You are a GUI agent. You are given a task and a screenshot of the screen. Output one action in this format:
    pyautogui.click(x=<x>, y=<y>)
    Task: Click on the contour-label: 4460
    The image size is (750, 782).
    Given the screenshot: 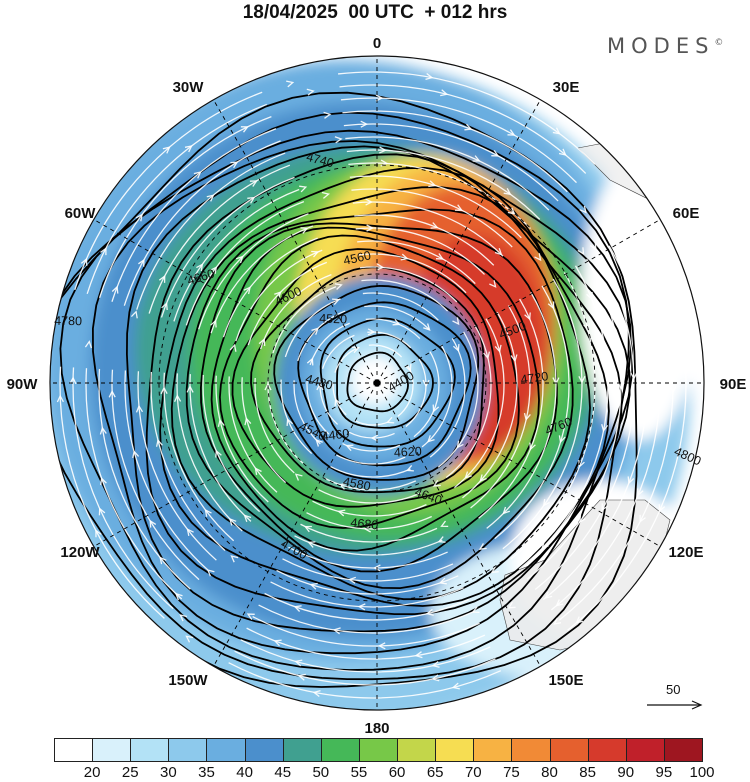 What is the action you would take?
    pyautogui.click(x=335, y=434)
    